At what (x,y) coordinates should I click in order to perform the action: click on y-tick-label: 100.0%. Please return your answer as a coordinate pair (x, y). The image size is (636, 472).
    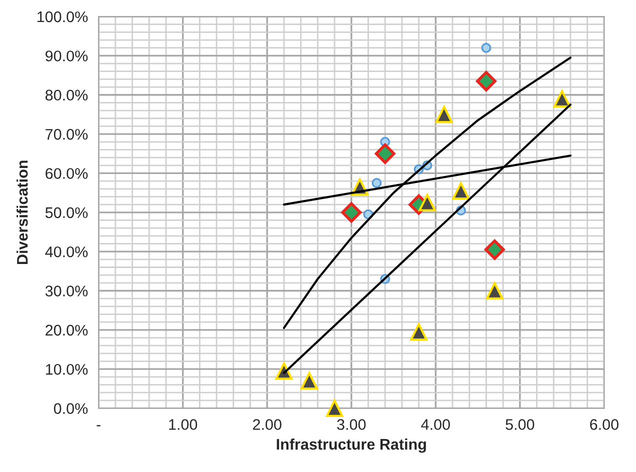
    Looking at the image, I should click on (63, 16).